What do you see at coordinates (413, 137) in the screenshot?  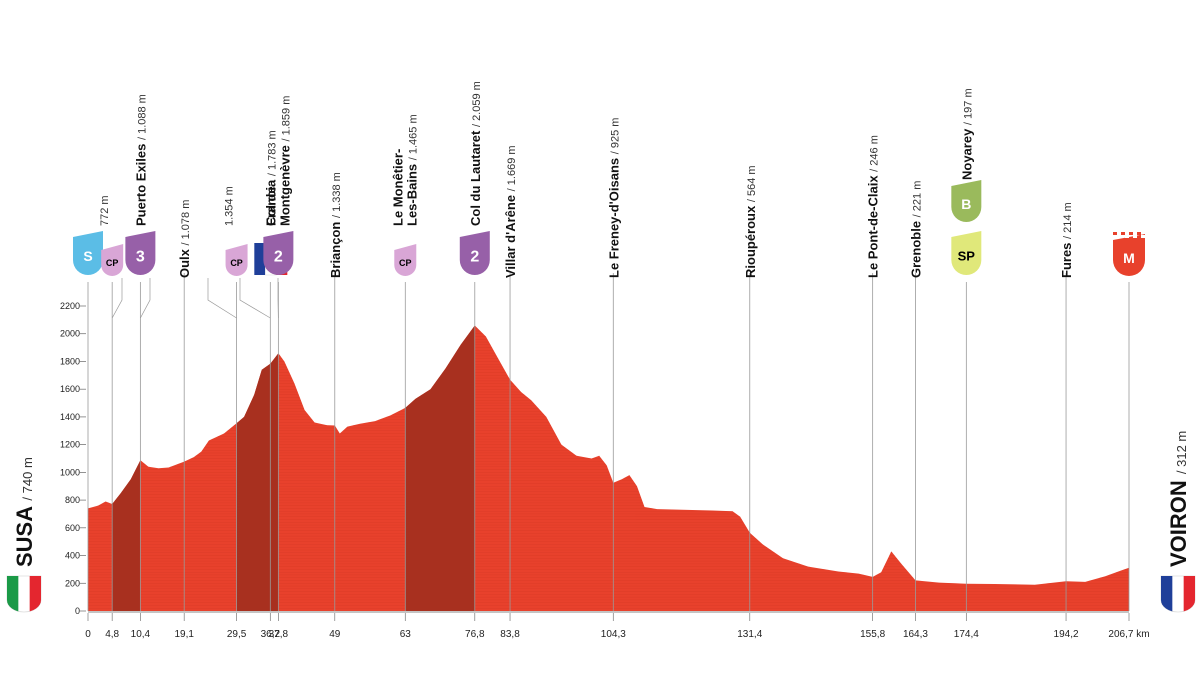 I see `waypoint-altitude: / 1.465 m` at bounding box center [413, 137].